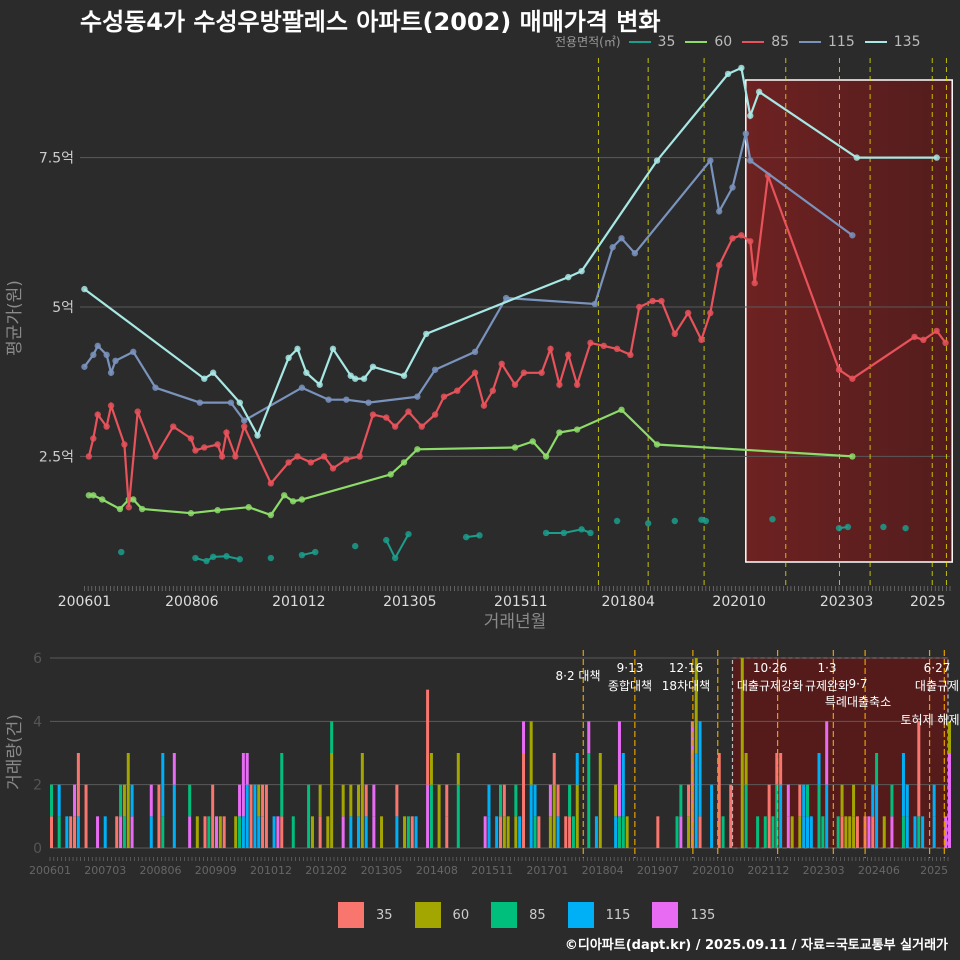 This screenshot has width=960, height=960. What do you see at coordinates (384, 915) in the screenshot?
I see `bar-legend-label-35: 35` at bounding box center [384, 915].